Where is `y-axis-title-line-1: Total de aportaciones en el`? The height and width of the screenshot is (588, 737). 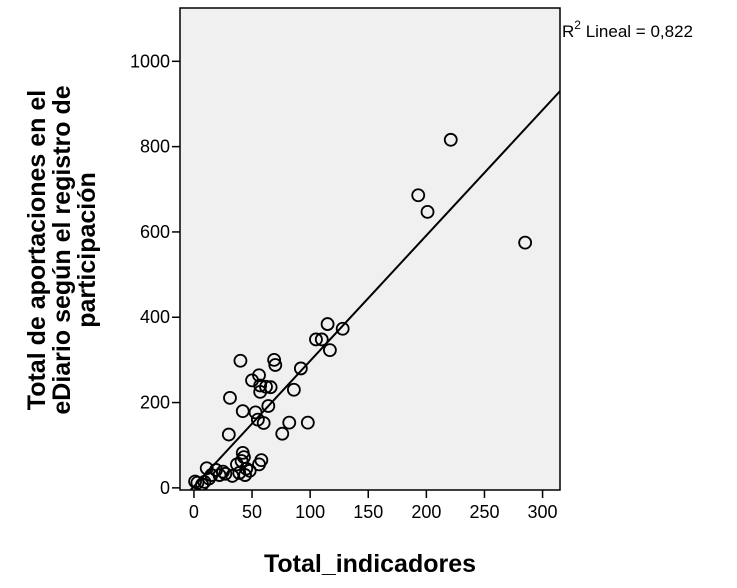
y-axis-title-line-1: Total de aportaciones en el is located at coordinates (37, 250).